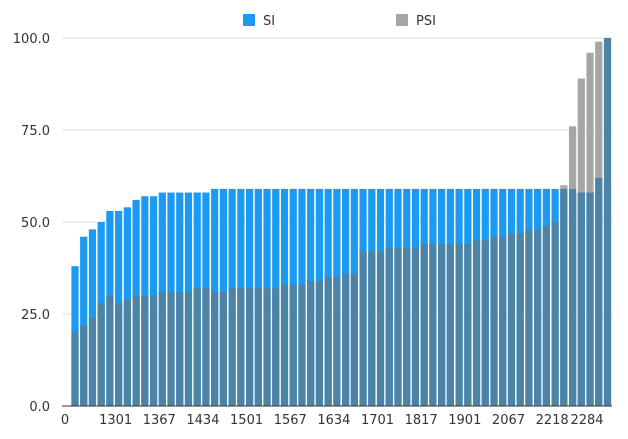 The width and height of the screenshot is (628, 439). Describe the element at coordinates (586, 420) in the screenshot. I see `x-tick-label: 2284` at that location.